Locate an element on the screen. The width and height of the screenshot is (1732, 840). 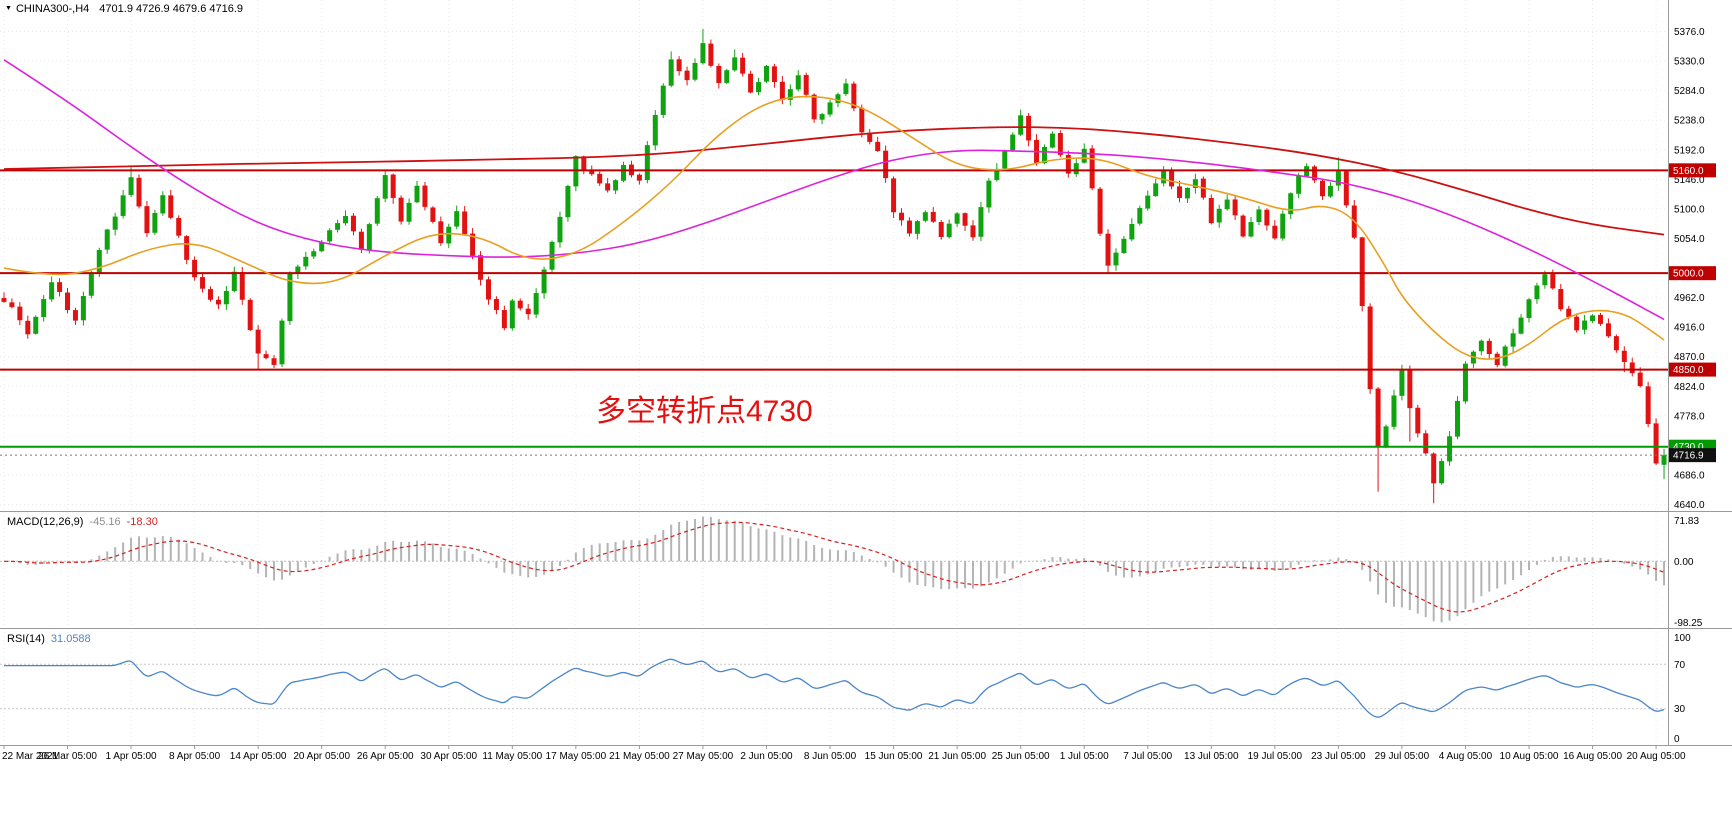
svg-text: 26 Apr 05:00 is located at coordinates (385, 756).